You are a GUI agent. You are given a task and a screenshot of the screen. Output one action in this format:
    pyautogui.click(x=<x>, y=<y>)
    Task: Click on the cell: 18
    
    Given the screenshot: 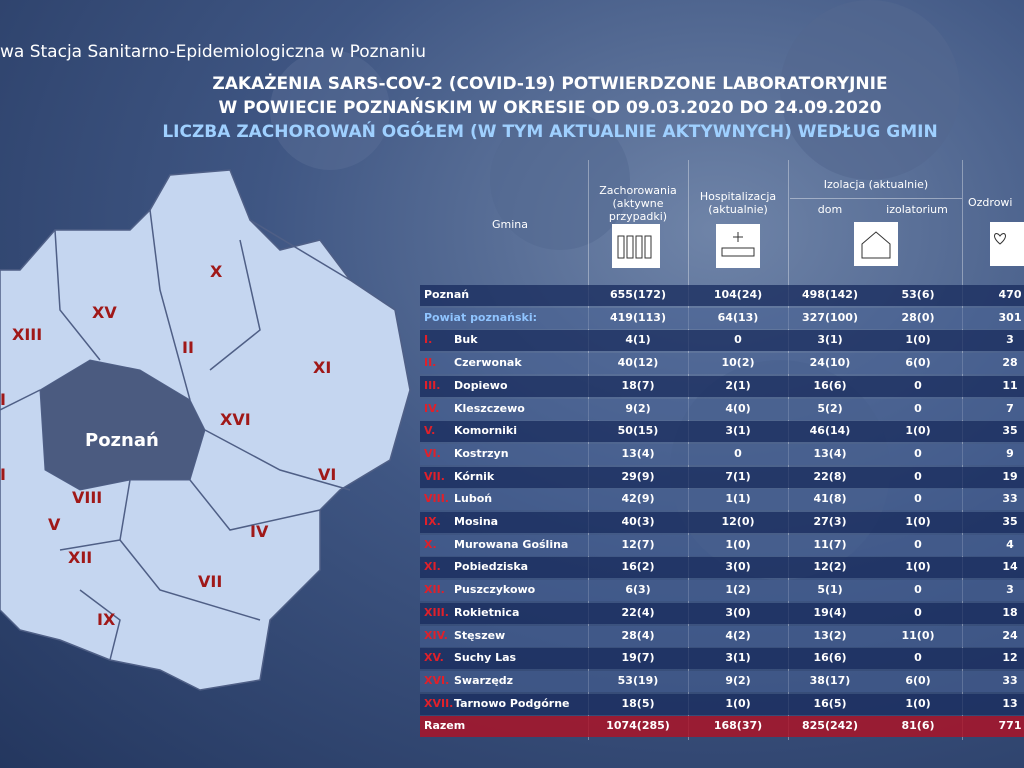 What is the action you would take?
    pyautogui.click(x=1010, y=612)
    